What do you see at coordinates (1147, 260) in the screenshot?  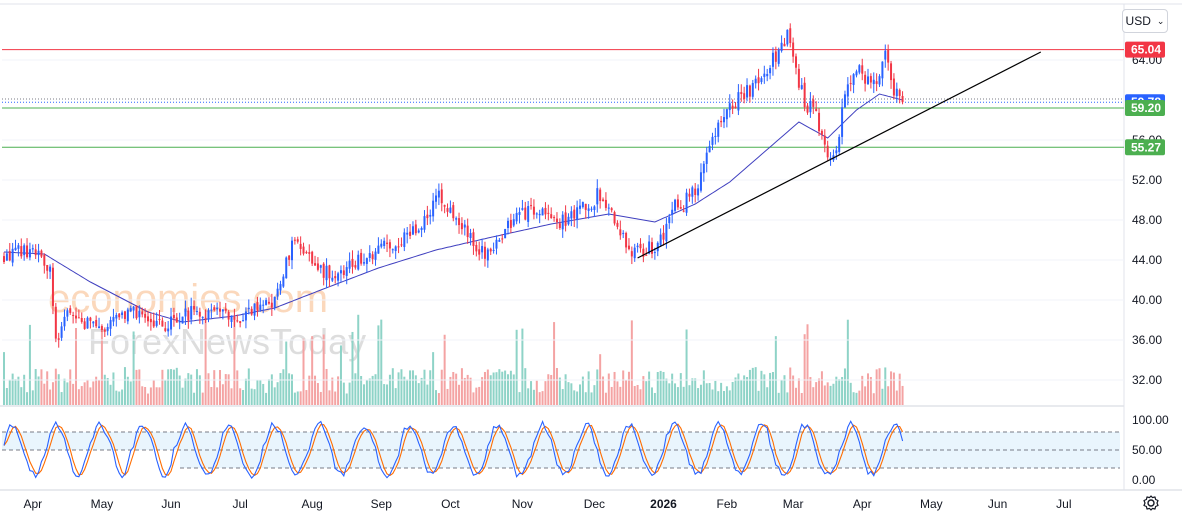 I see `price-tick-label: 44.00` at bounding box center [1147, 260].